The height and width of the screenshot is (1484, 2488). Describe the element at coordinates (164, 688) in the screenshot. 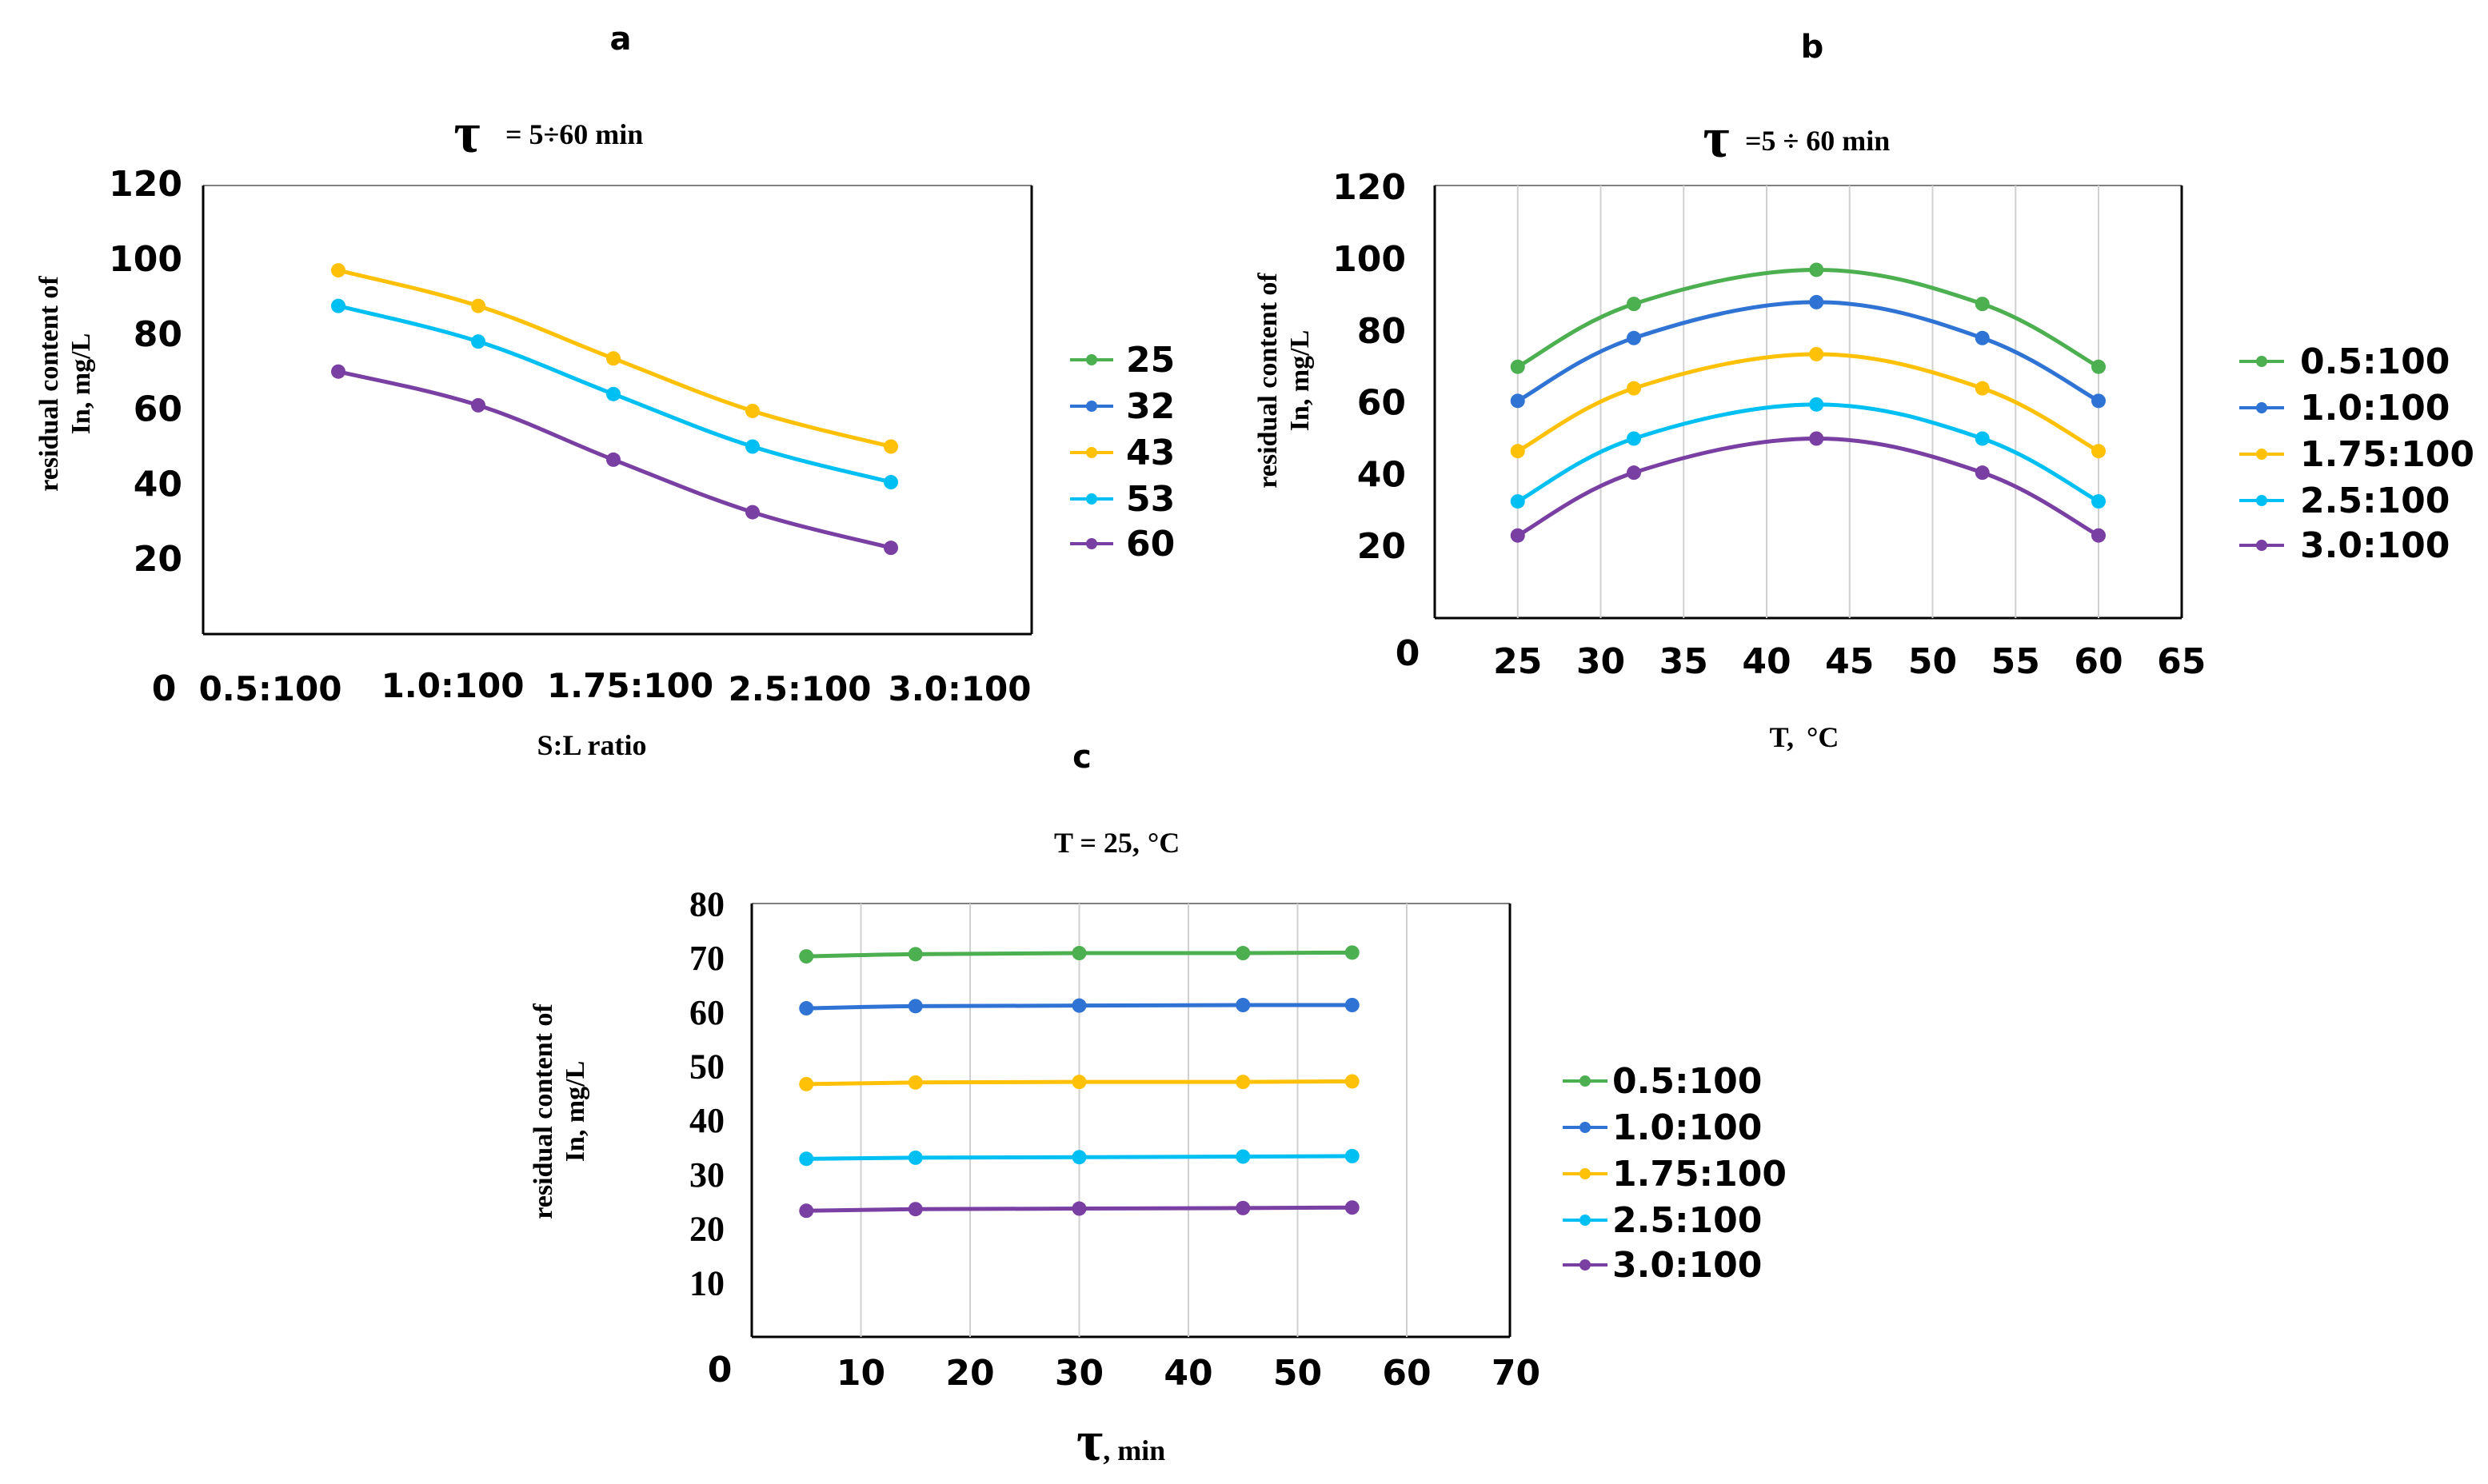

I see `panel-a-origin-label: 0` at that location.